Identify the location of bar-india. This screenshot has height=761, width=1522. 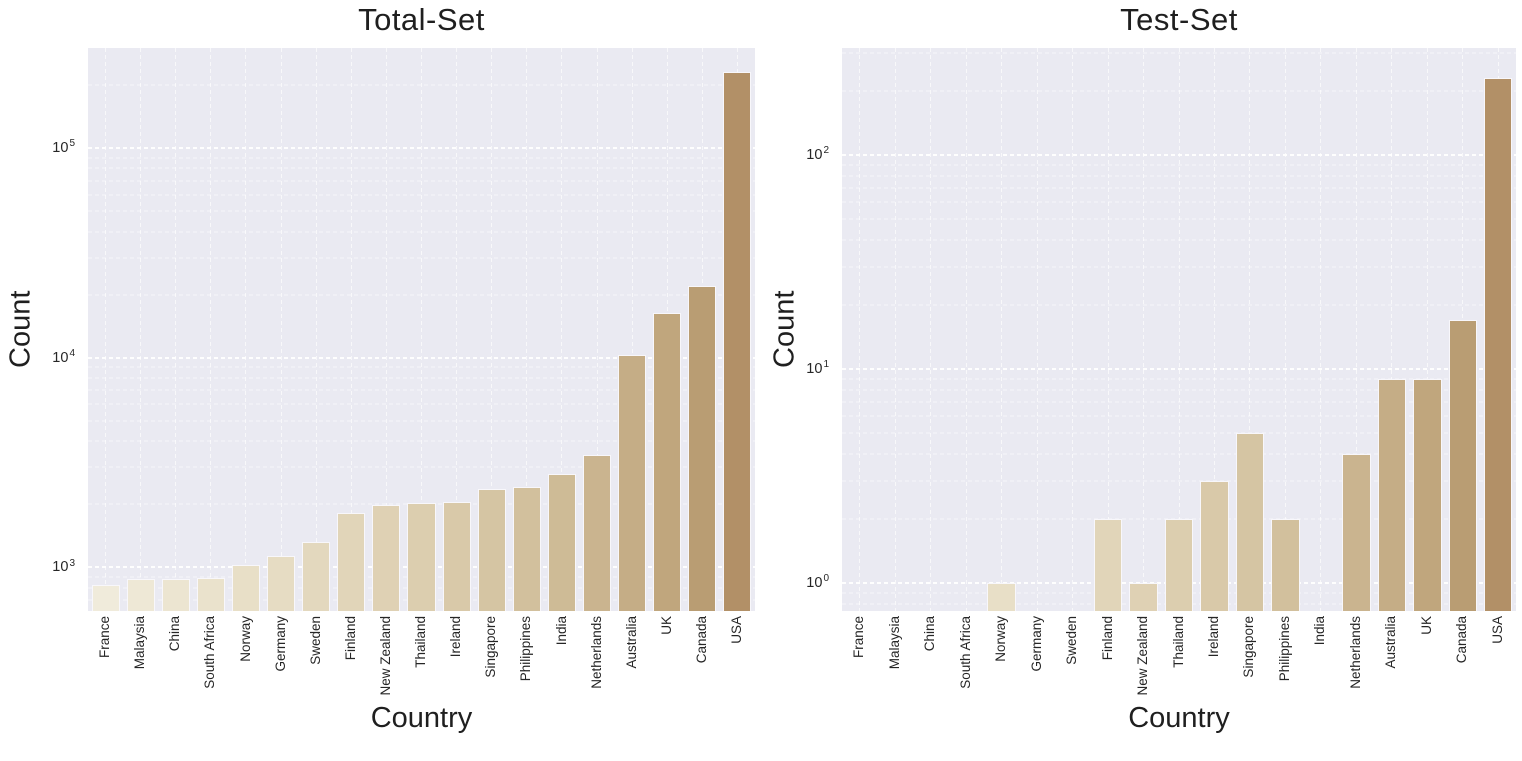
(561, 542).